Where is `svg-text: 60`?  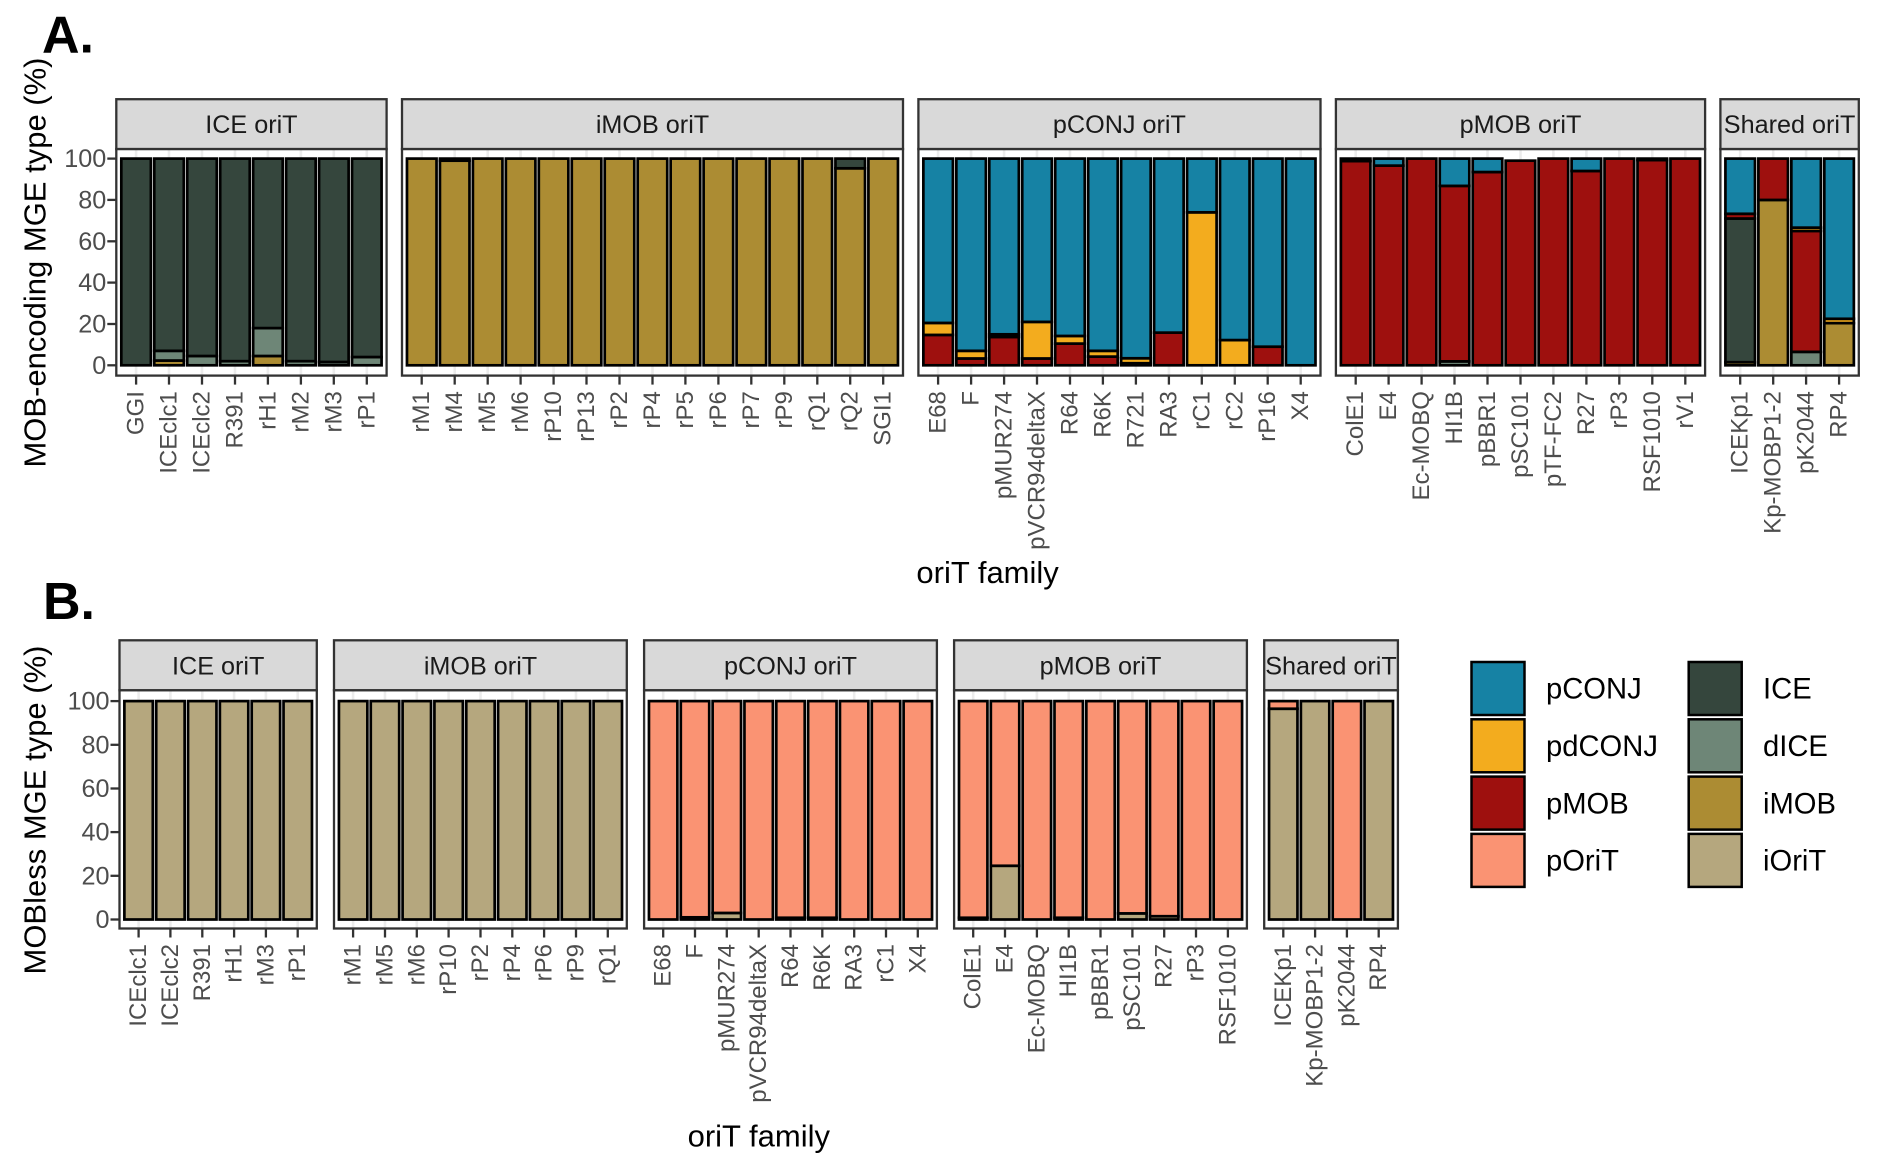 svg-text: 60 is located at coordinates (92, 242).